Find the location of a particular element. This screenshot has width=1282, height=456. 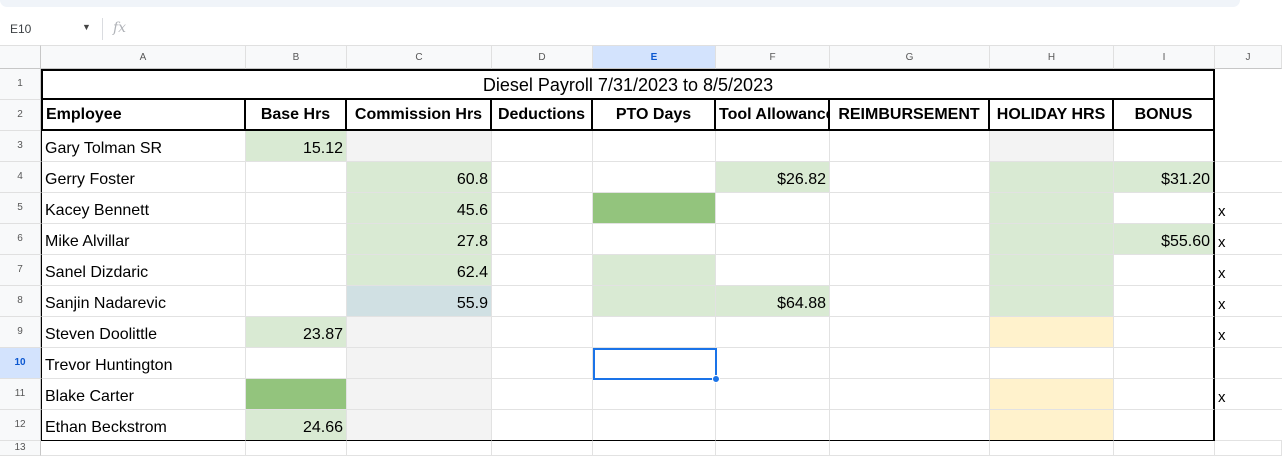

cell-commission: 55.9 is located at coordinates (419, 301).